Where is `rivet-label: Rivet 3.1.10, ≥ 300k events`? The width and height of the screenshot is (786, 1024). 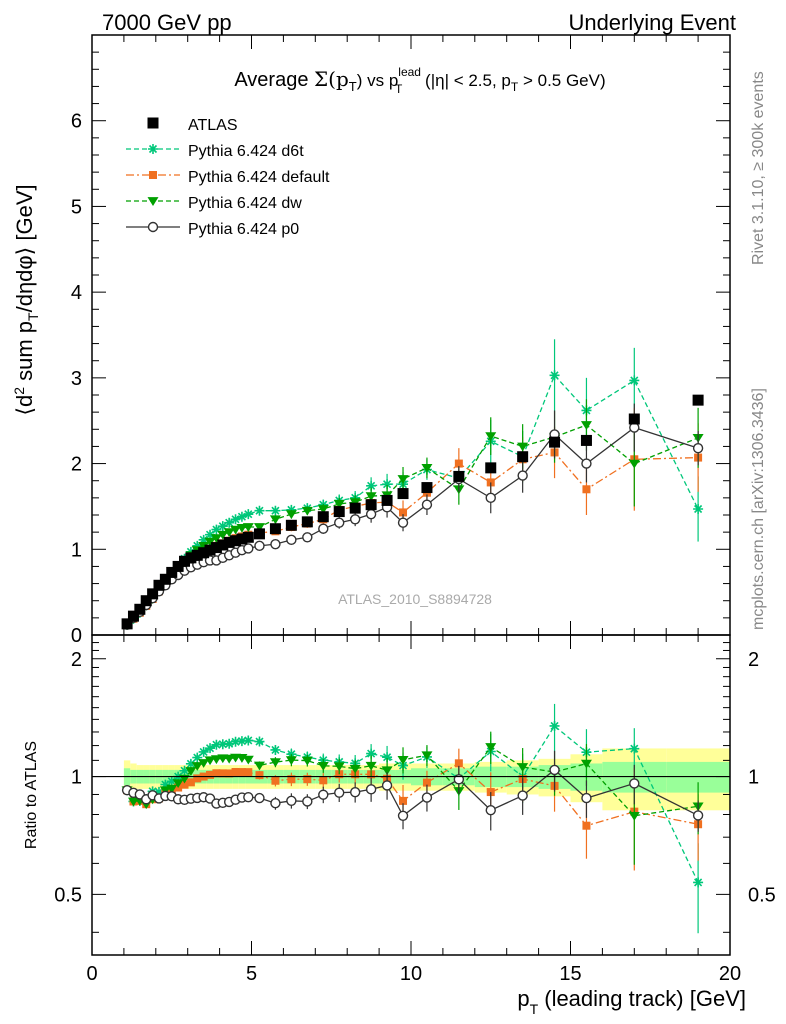
rivet-label: Rivet 3.1.10, ≥ 300k events is located at coordinates (758, 168).